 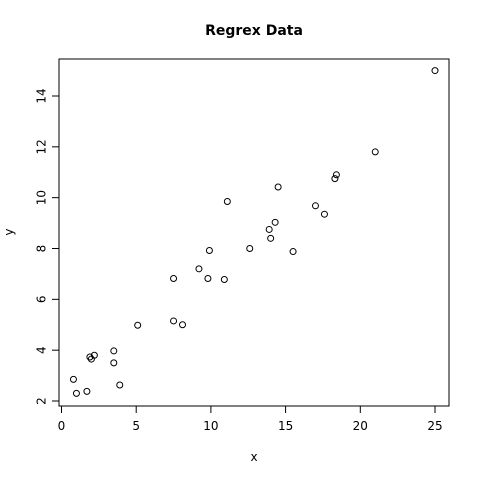 What do you see at coordinates (62, 426) in the screenshot?
I see `x-tick-label: 0` at bounding box center [62, 426].